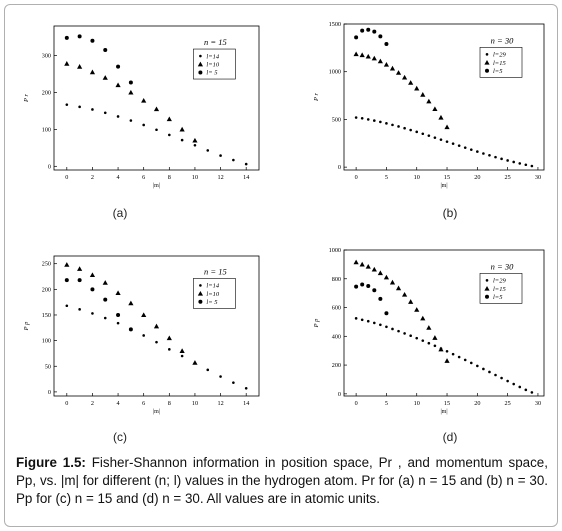 This screenshot has width=562, height=531. Describe the element at coordinates (316, 323) in the screenshot. I see `y-axis-label: P p` at that location.